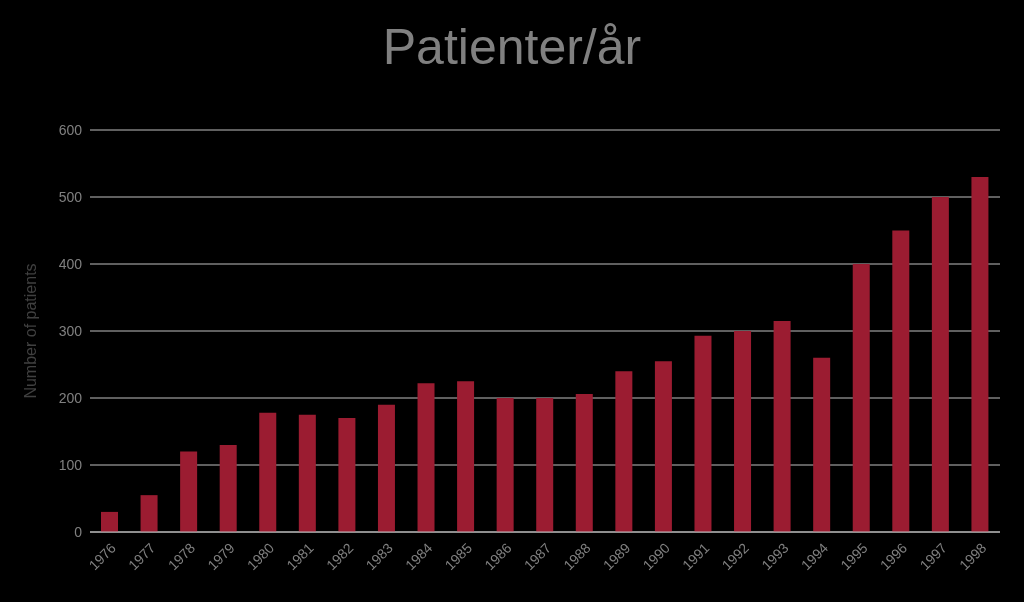  What do you see at coordinates (70, 263) in the screenshot?
I see `y-tick-label: 400` at bounding box center [70, 263].